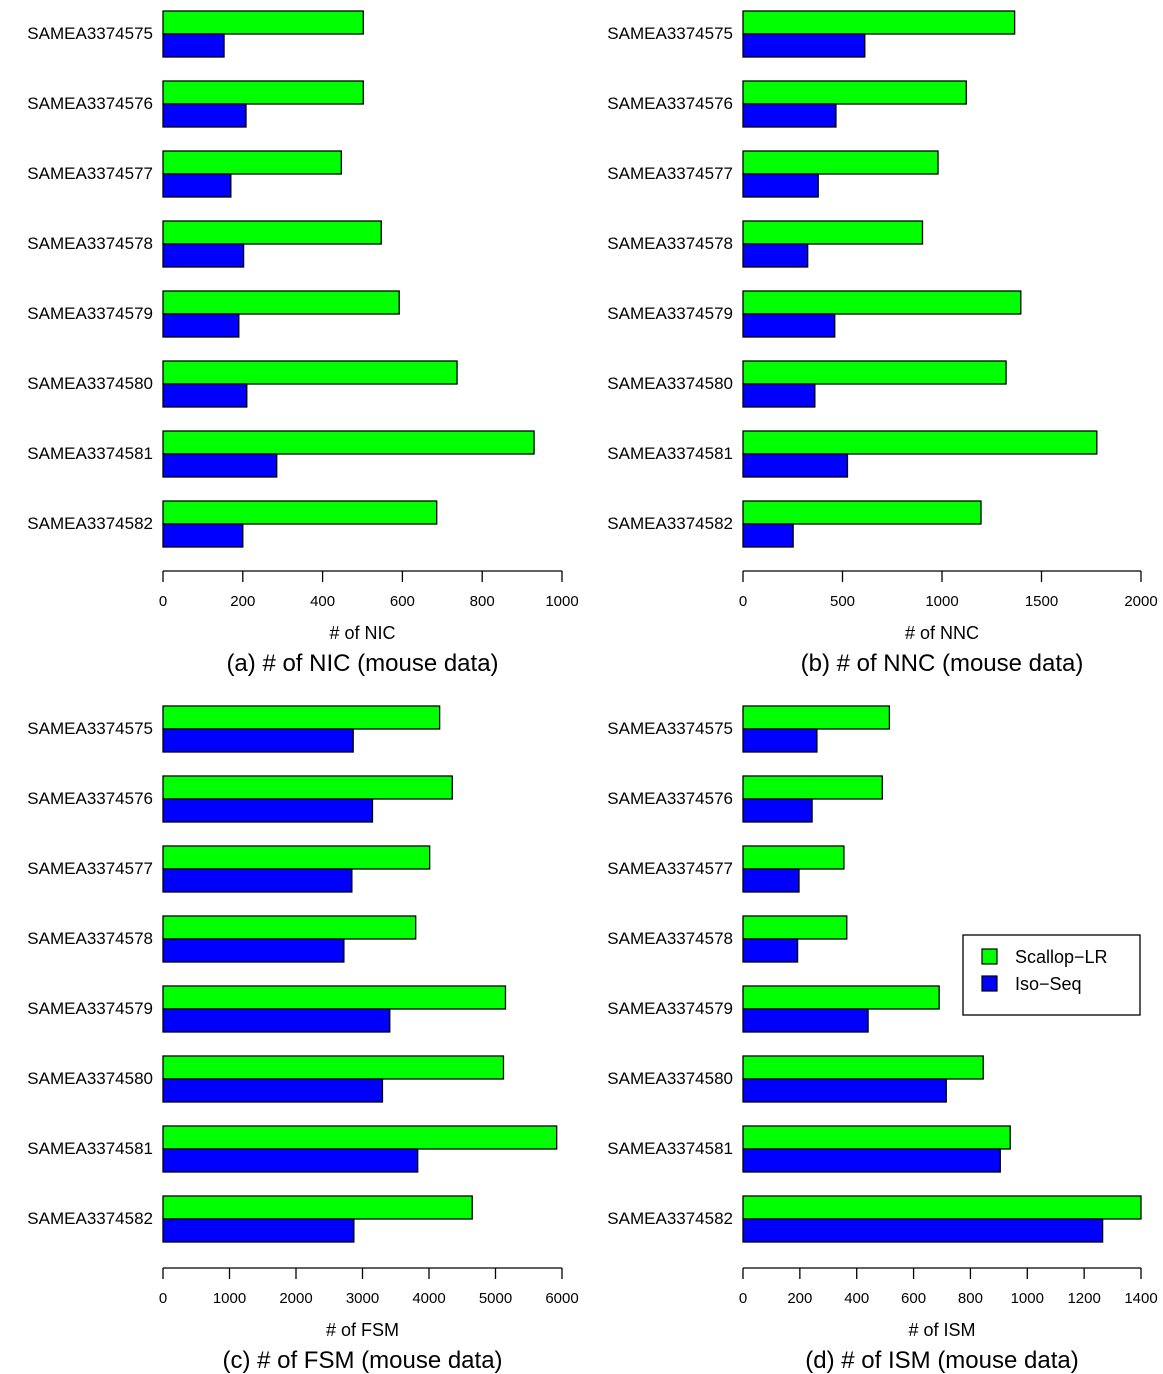 The height and width of the screenshot is (1374, 1163). What do you see at coordinates (989, 956) in the screenshot?
I see `legend-swatch-scallop-lr` at bounding box center [989, 956].